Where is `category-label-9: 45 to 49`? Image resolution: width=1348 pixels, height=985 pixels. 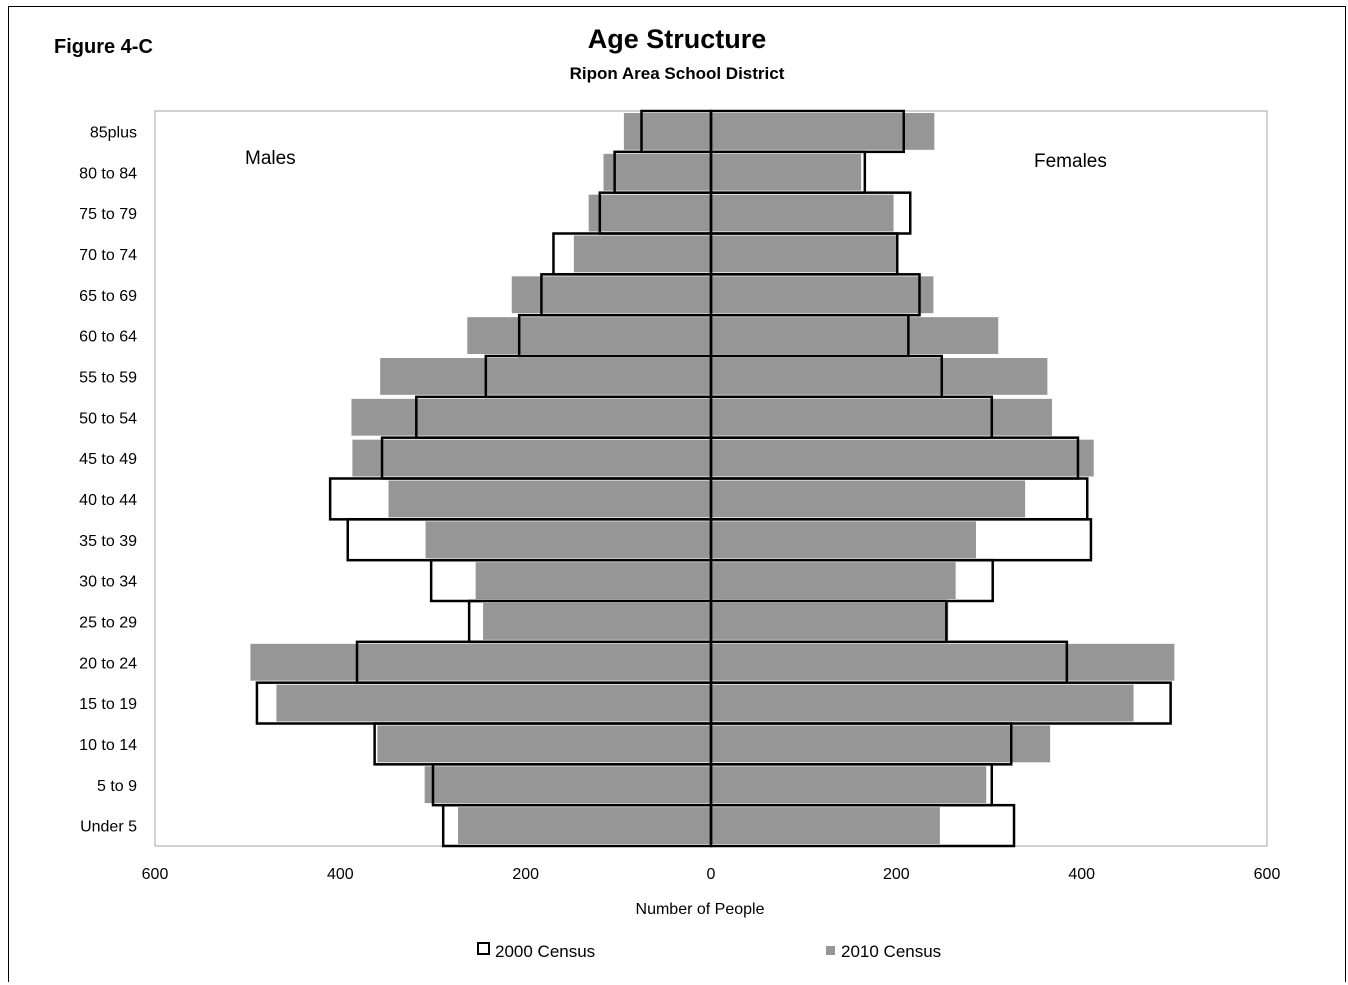 category-label-9: 45 to 49 is located at coordinates (108, 459).